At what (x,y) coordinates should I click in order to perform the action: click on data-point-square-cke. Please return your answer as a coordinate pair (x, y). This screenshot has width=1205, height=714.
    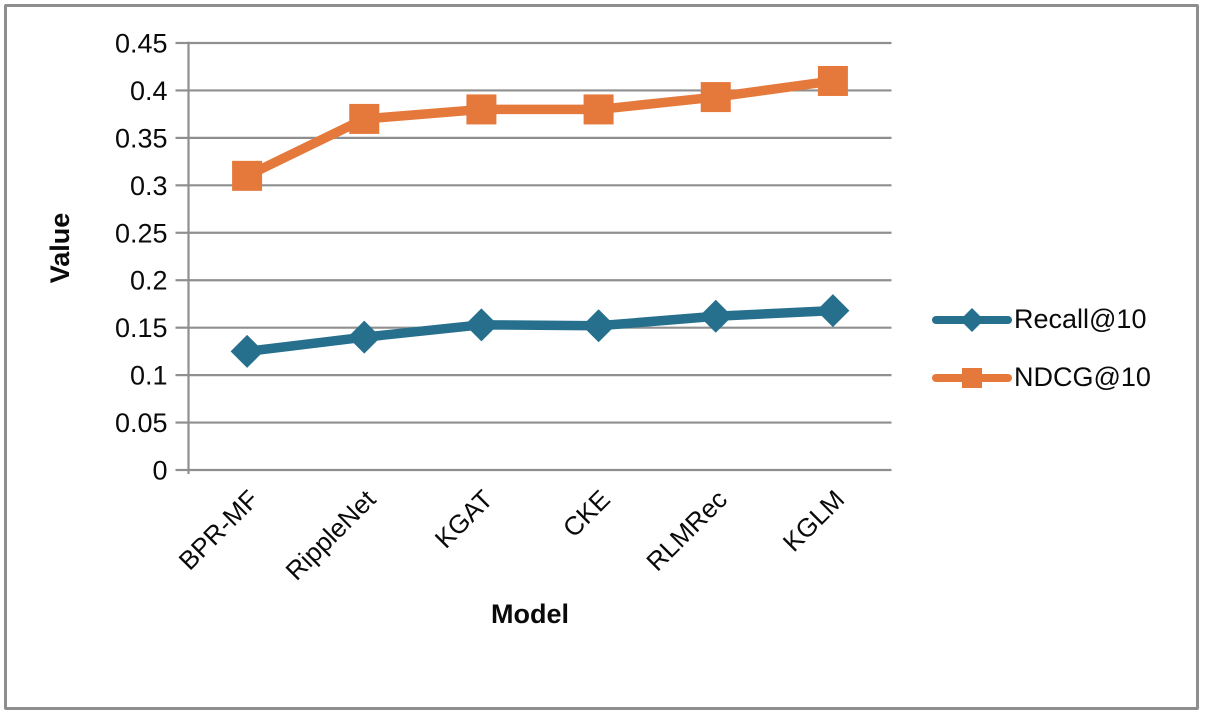
    Looking at the image, I should click on (598, 109).